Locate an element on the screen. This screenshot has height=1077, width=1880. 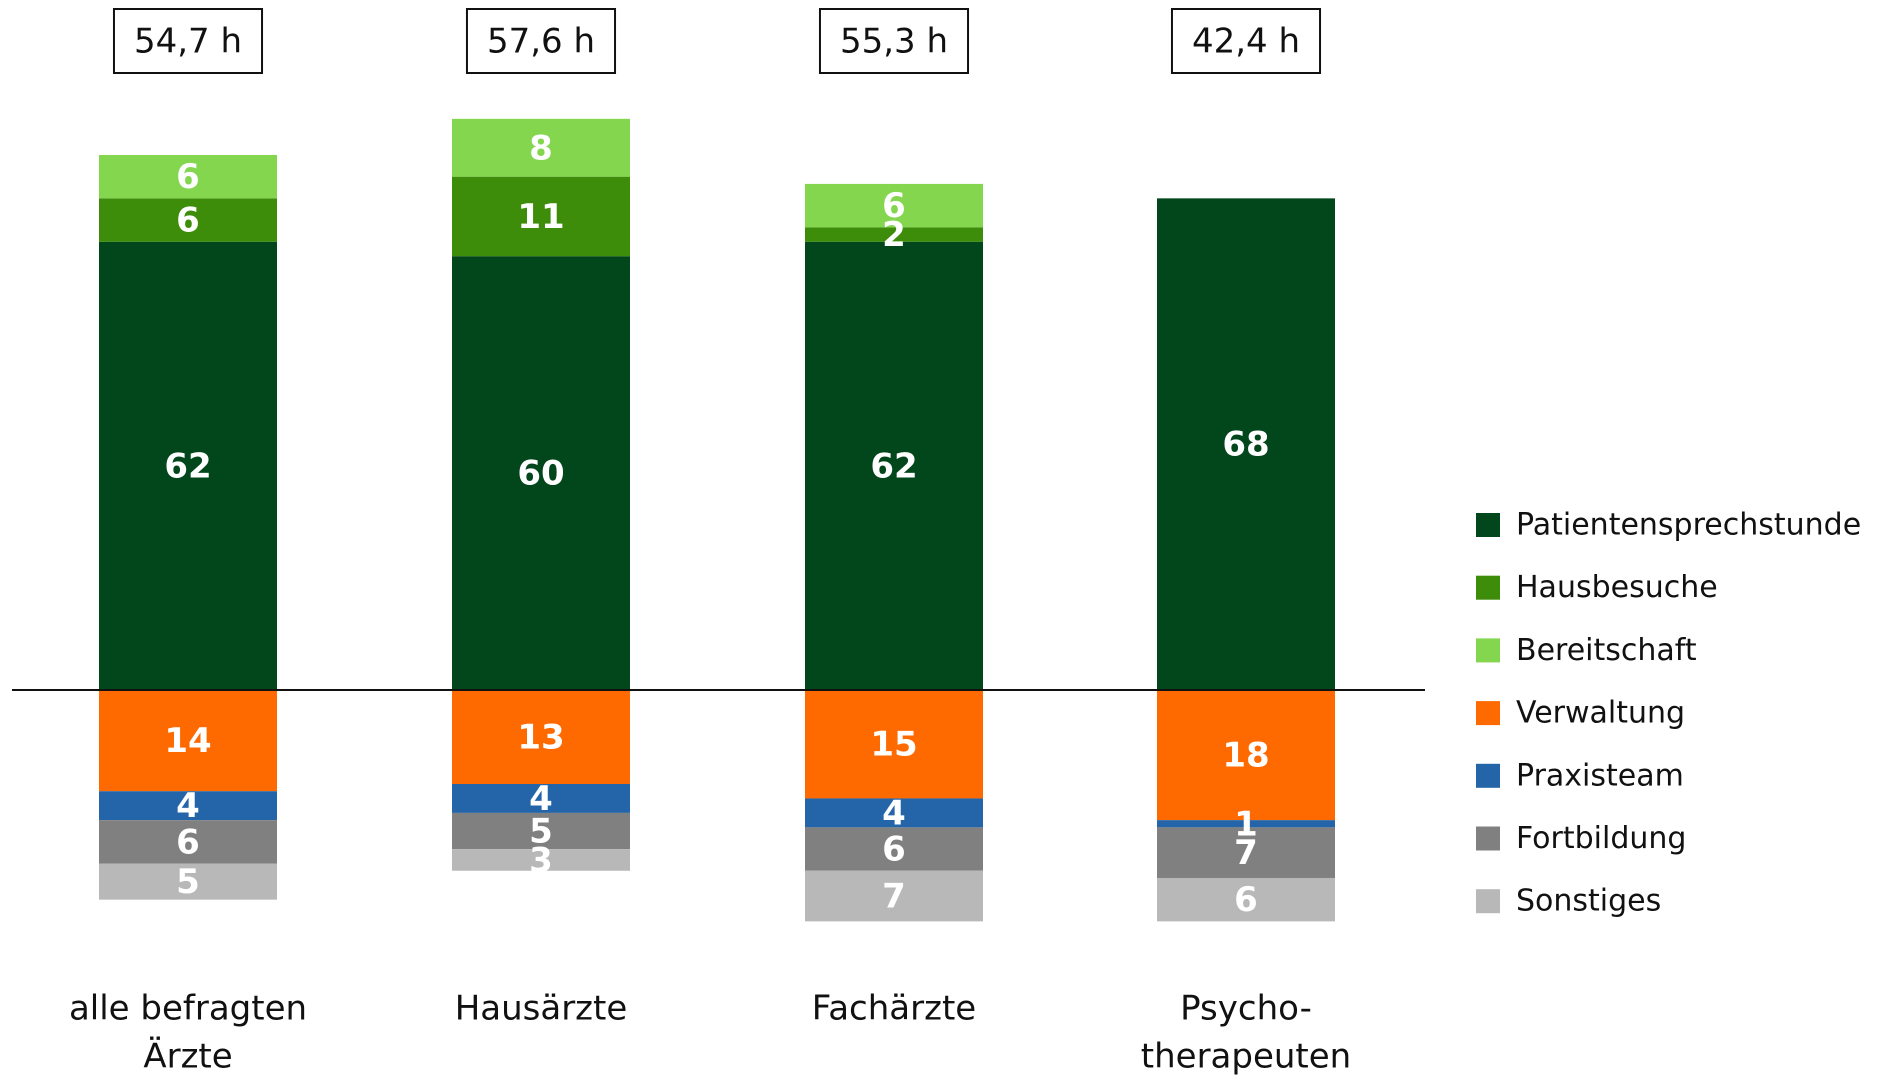
segment-label: 2 is located at coordinates (894, 235).